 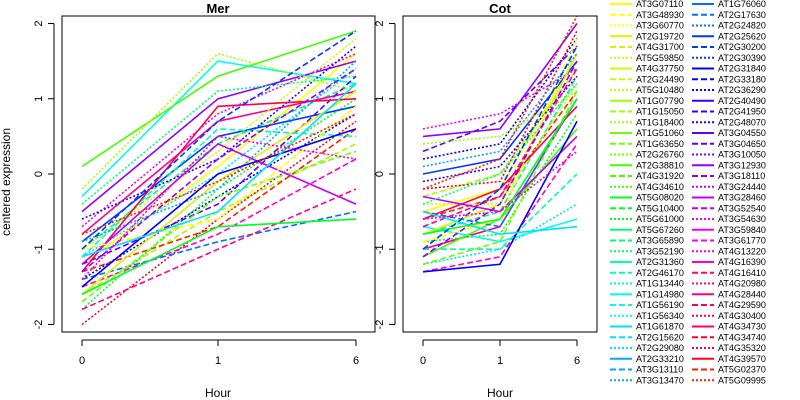 What do you see at coordinates (742, 15) in the screenshot?
I see `legend-label: AT2G17630` at bounding box center [742, 15].